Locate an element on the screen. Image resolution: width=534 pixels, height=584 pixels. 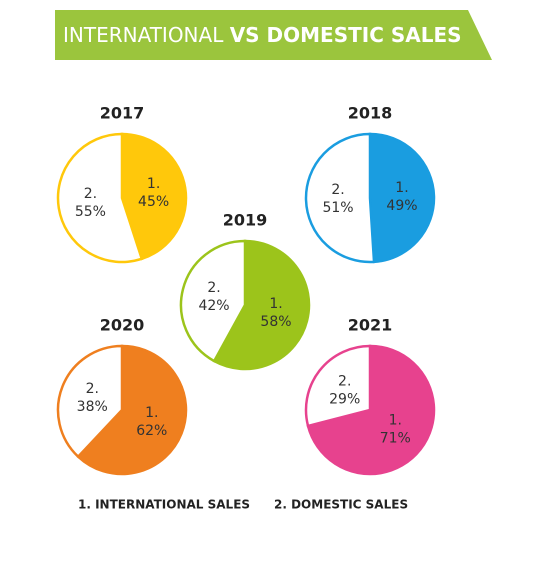
pie-title: 2019 is located at coordinates (245, 220).